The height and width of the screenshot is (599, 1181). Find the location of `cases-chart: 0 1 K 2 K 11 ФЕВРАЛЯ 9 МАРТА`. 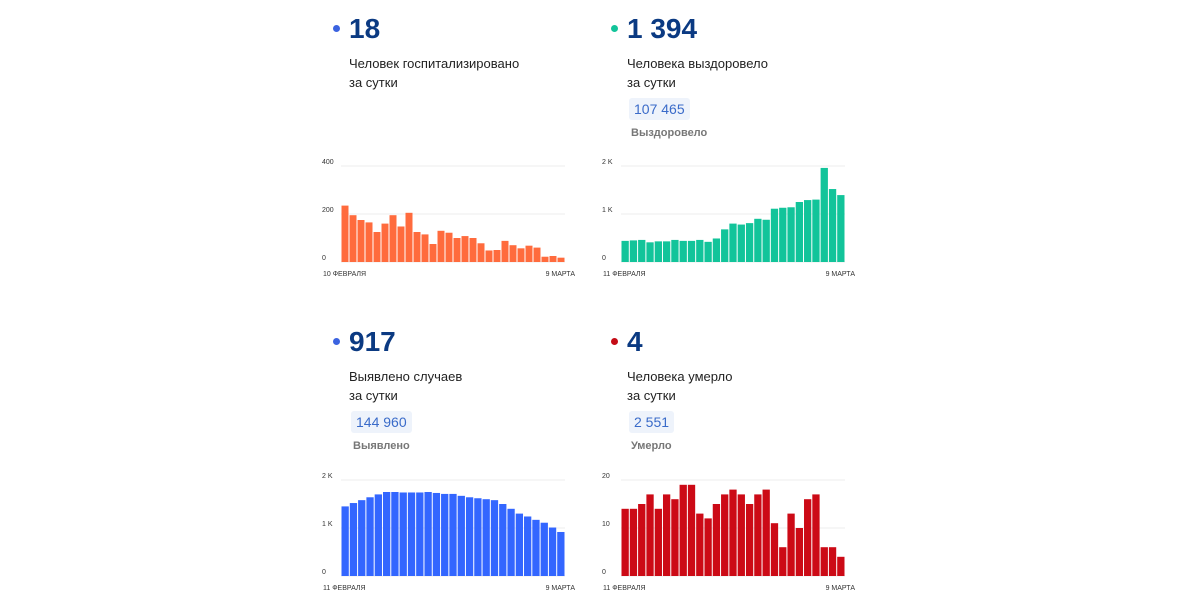

cases-chart: 0 1 K 2 K 11 ФЕВРАЛЯ 9 МАРТА is located at coordinates (448, 532).